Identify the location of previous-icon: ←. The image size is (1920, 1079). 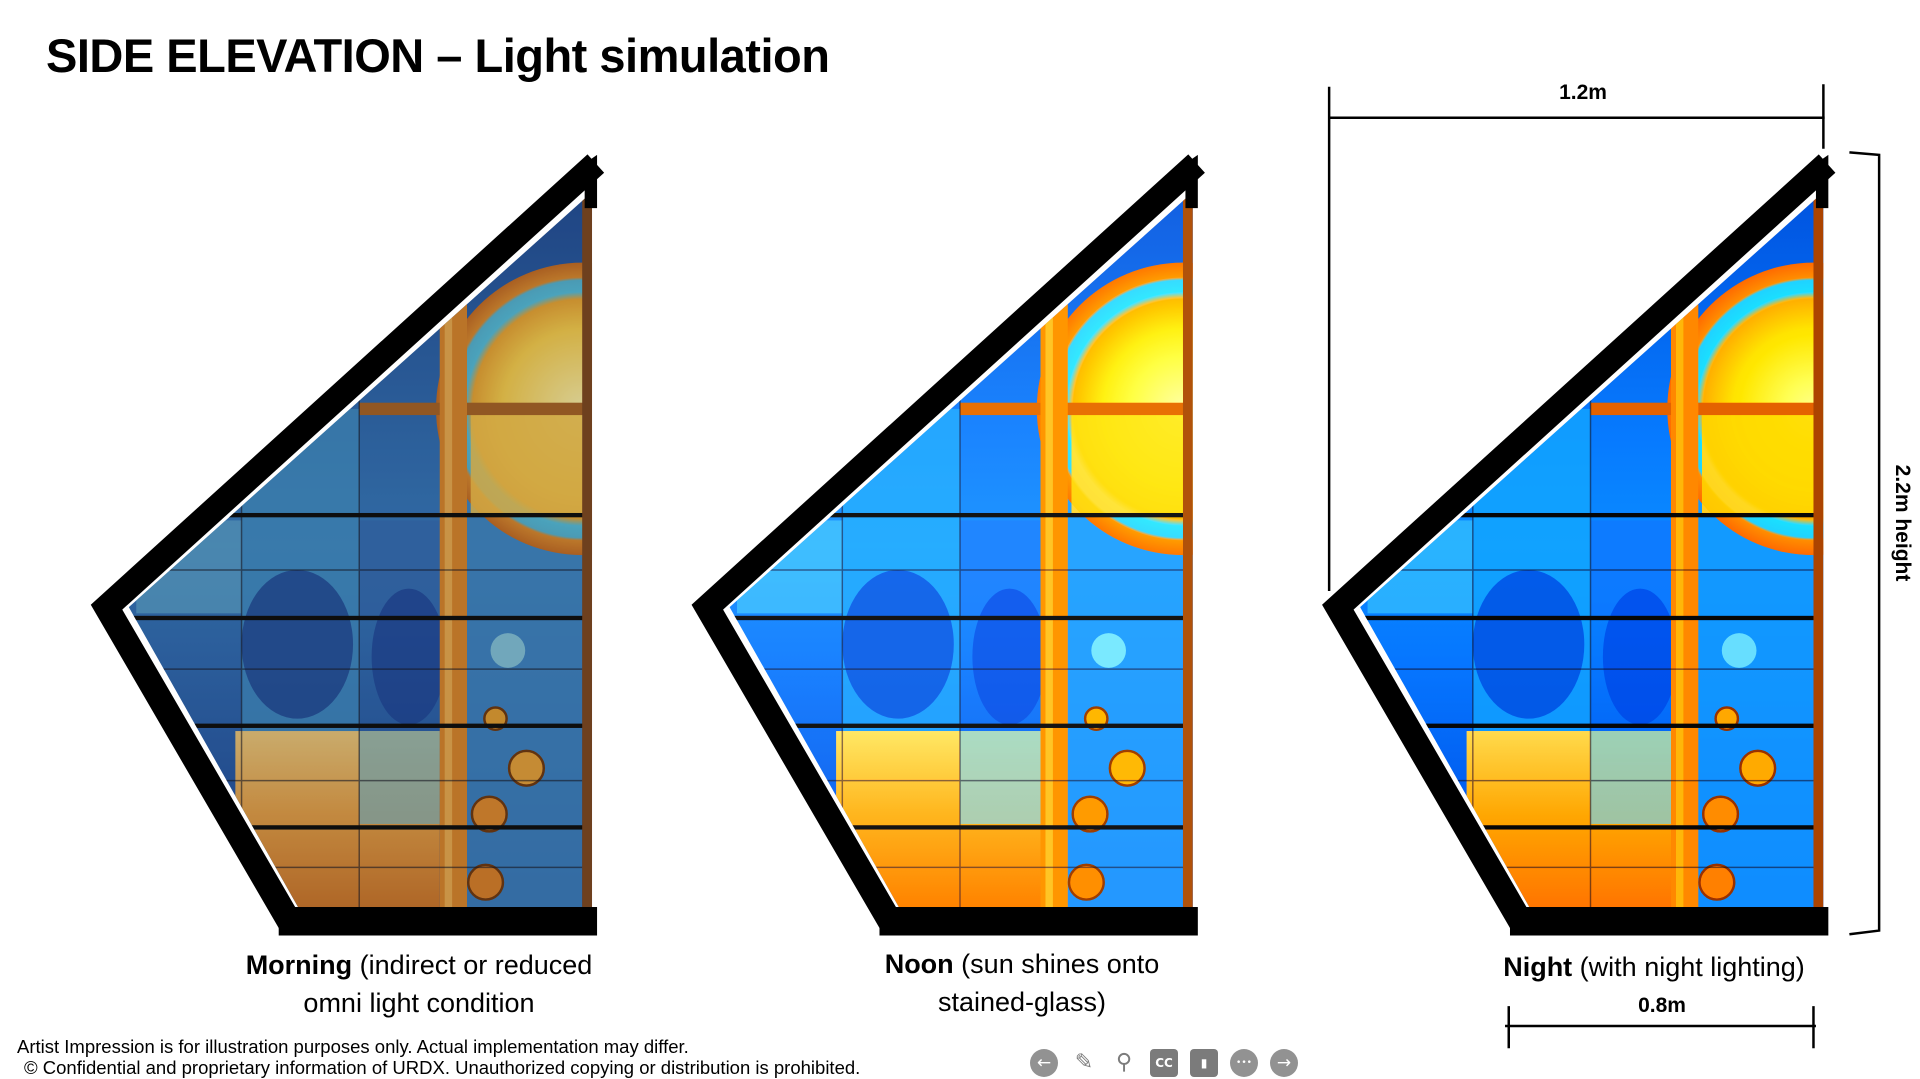
(1044, 1063).